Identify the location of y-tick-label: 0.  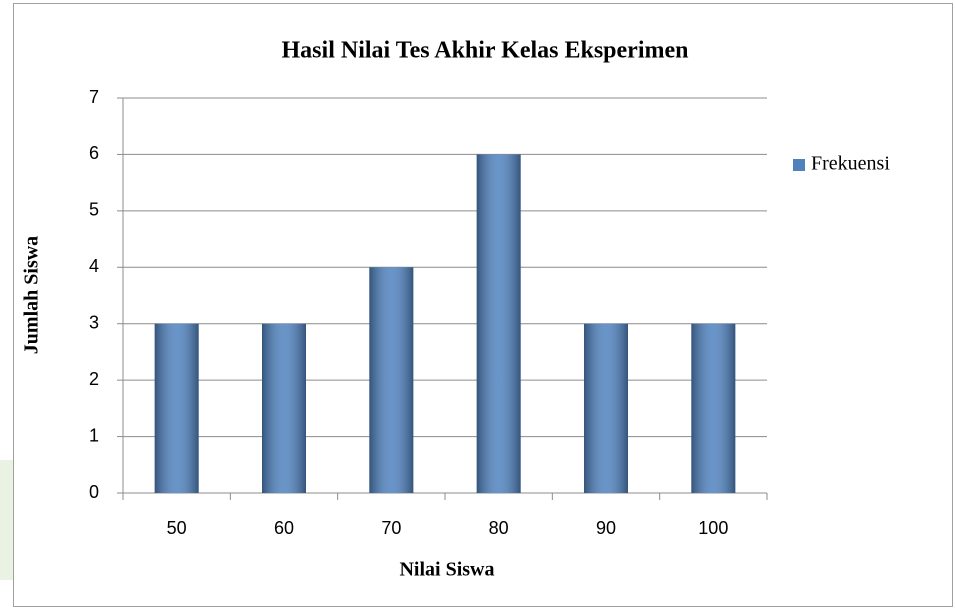
(94, 492).